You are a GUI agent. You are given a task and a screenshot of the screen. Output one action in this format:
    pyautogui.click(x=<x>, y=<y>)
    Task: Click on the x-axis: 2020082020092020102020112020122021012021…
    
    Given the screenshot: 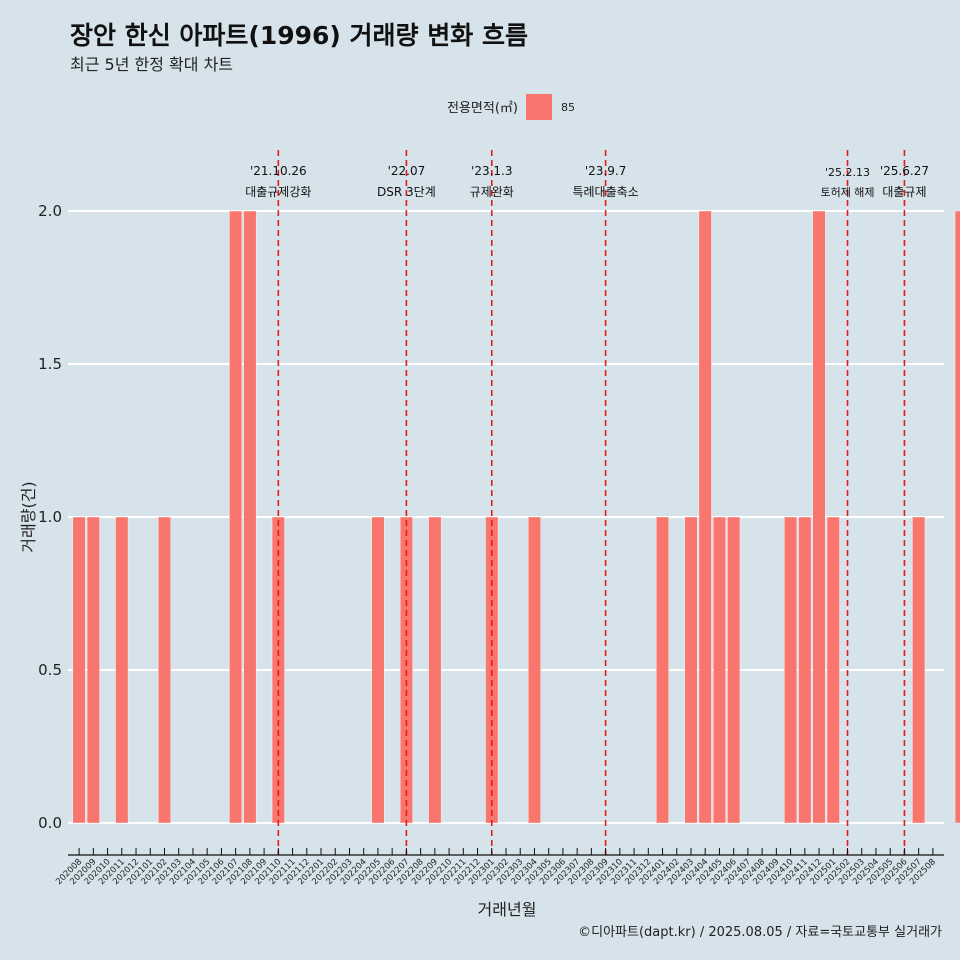 What is the action you would take?
    pyautogui.click(x=499, y=867)
    